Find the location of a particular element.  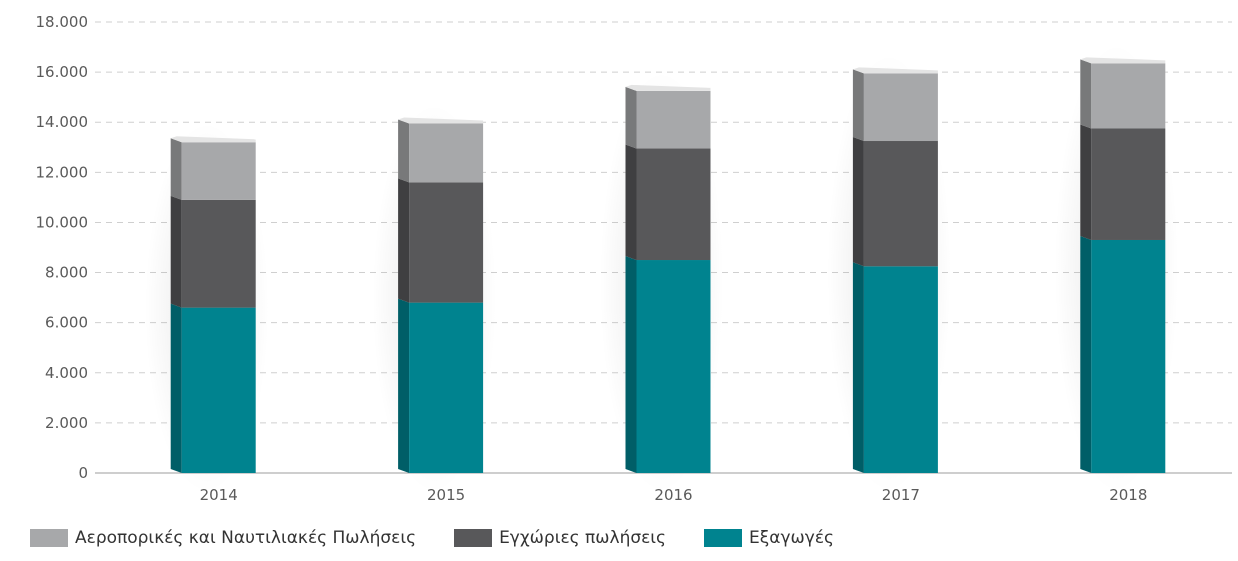

x-tick-label: 2016 is located at coordinates (673, 495).